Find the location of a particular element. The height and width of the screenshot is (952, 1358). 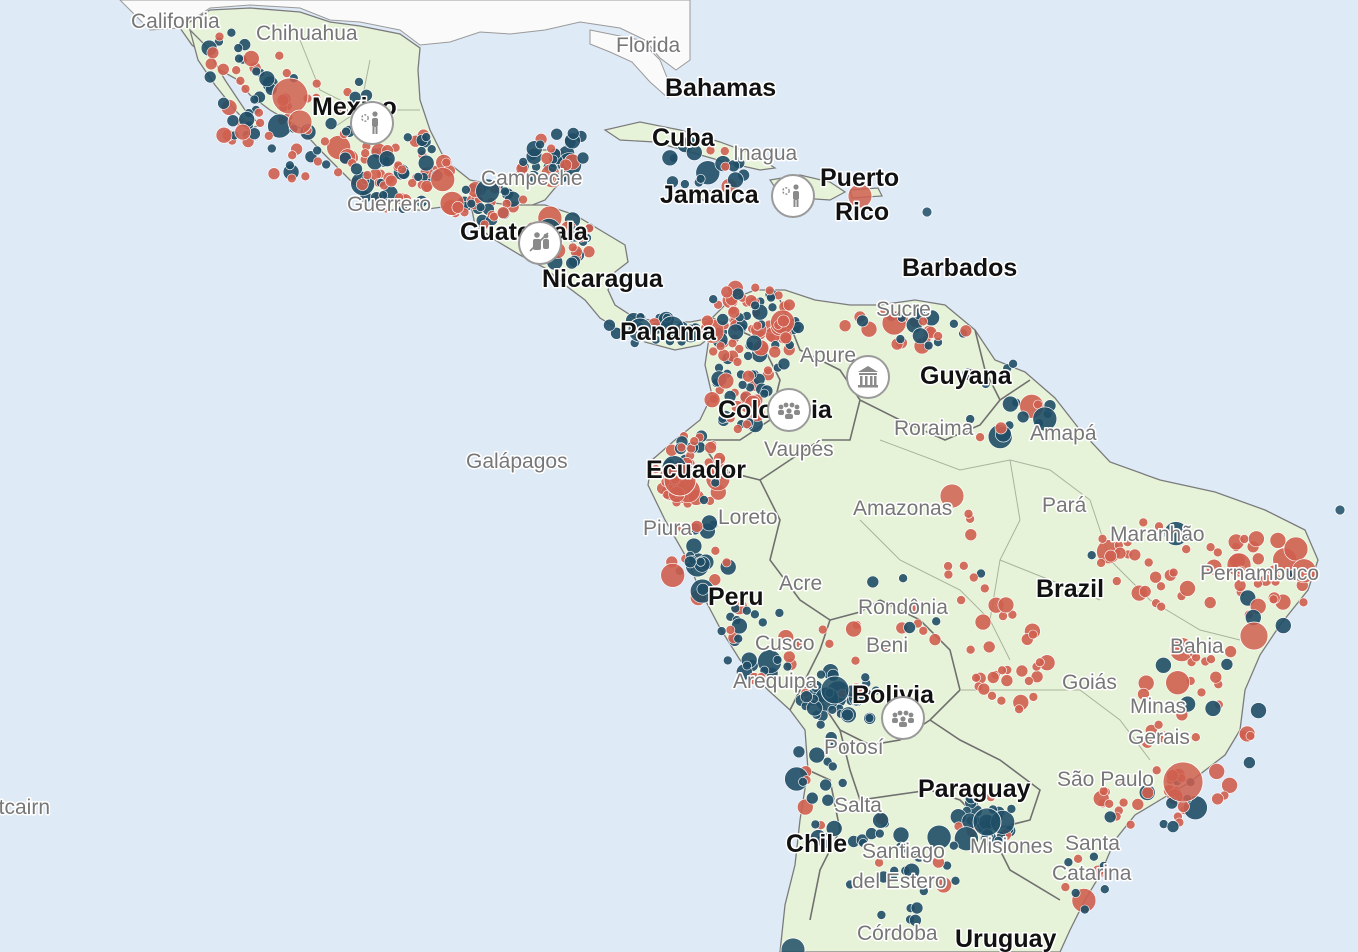

crowd-icon is located at coordinates (903, 718).